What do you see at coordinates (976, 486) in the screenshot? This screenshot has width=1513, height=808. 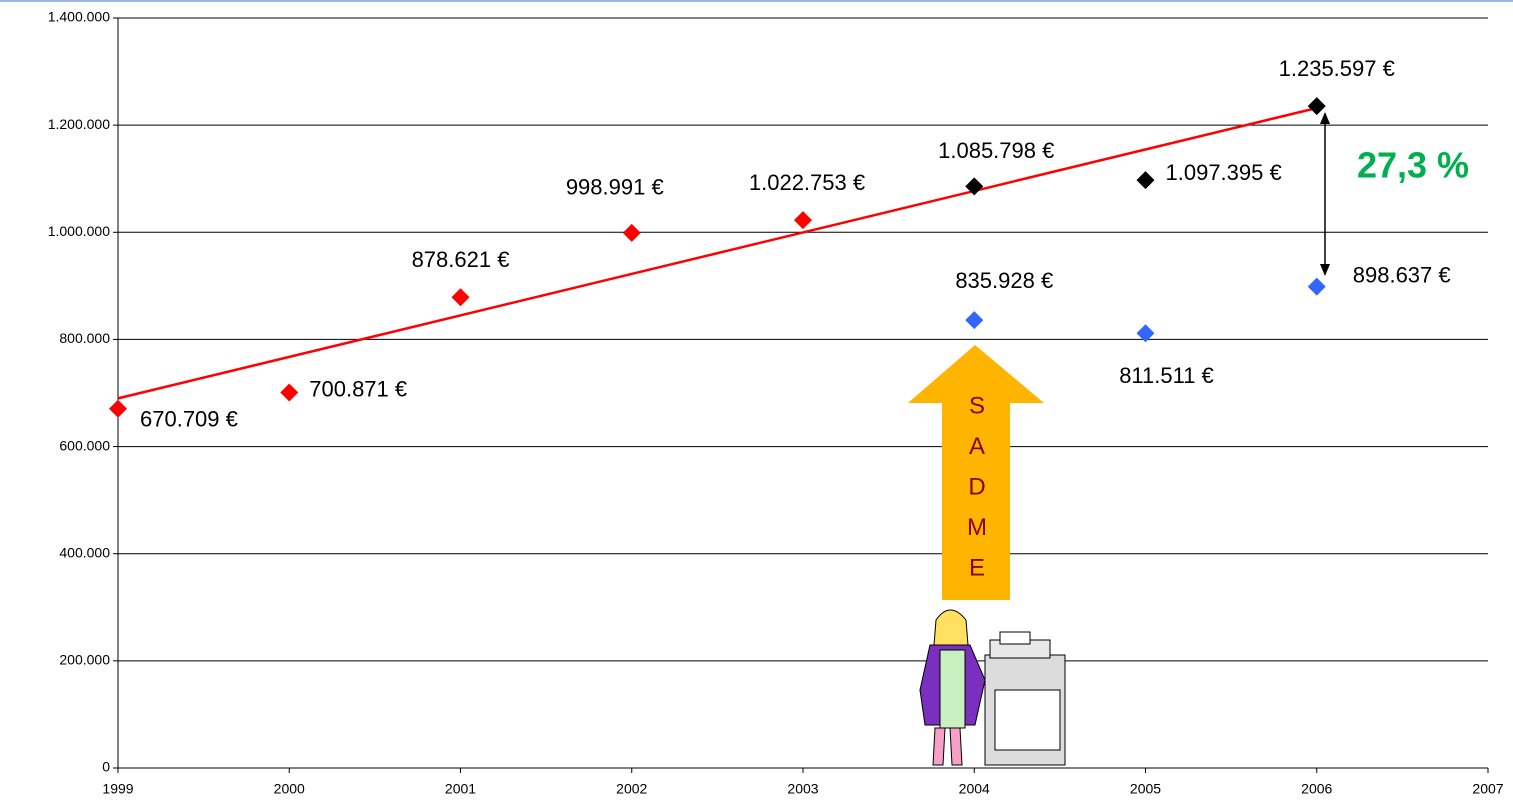 I see `arrow-letter: D` at bounding box center [976, 486].